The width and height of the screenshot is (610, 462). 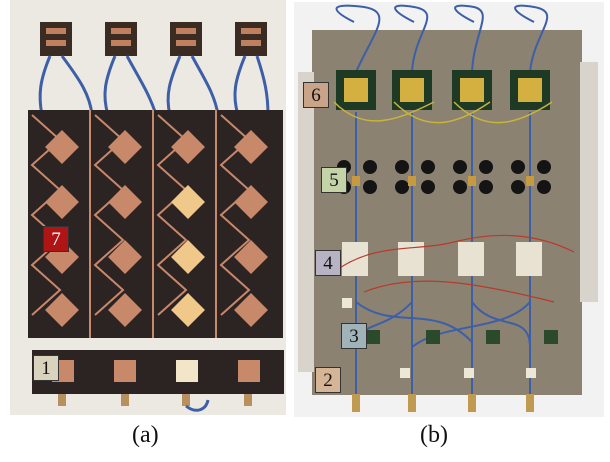 I want to click on callout-label-7: 7, so click(x=56, y=239).